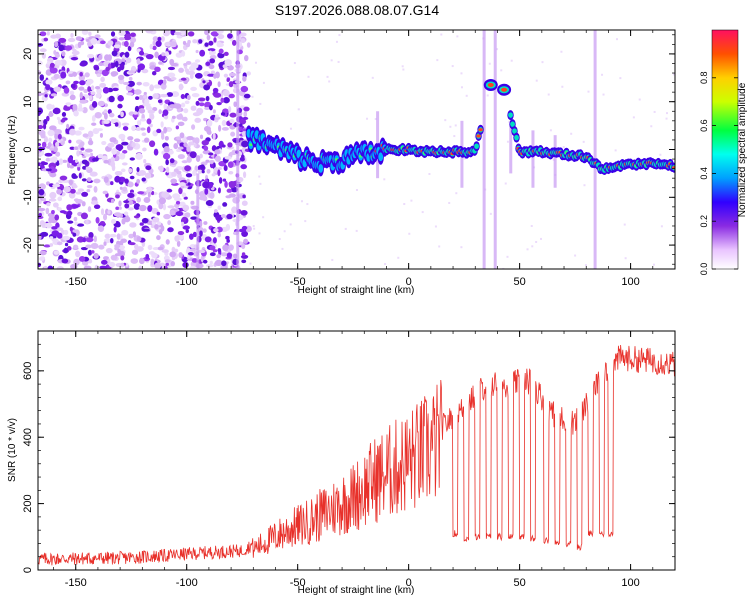 This screenshot has height=600, width=750. I want to click on trace-mid, so click(512, 124).